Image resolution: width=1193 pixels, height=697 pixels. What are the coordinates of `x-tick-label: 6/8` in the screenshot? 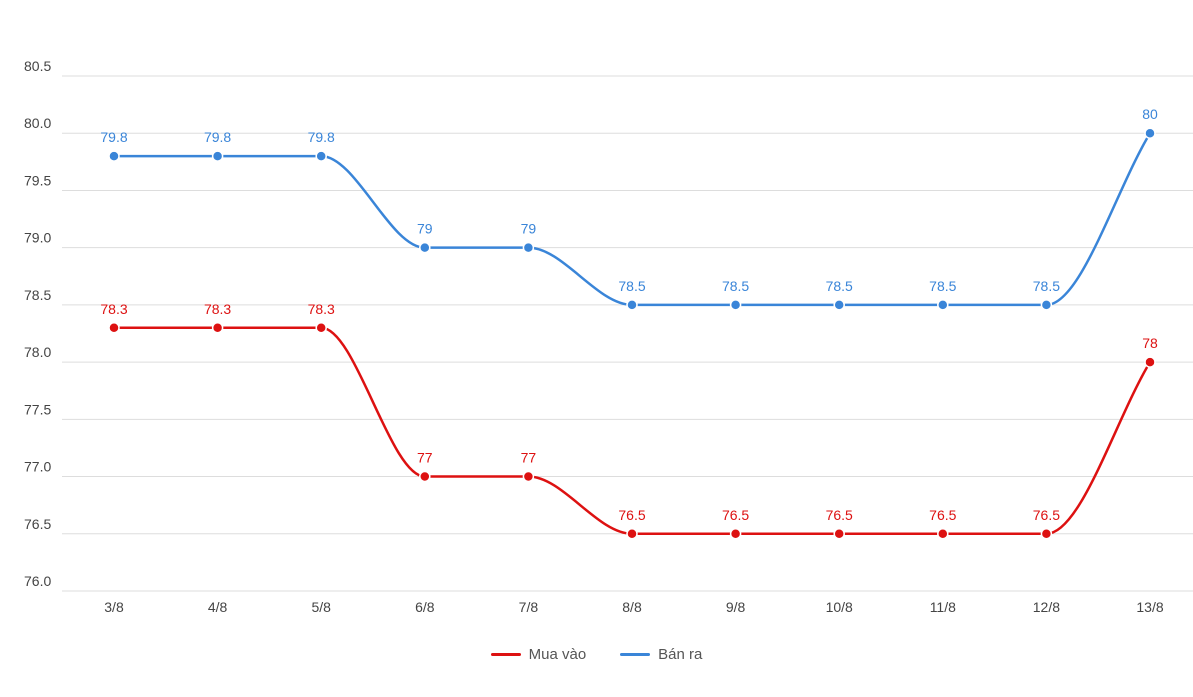 It's located at (425, 607).